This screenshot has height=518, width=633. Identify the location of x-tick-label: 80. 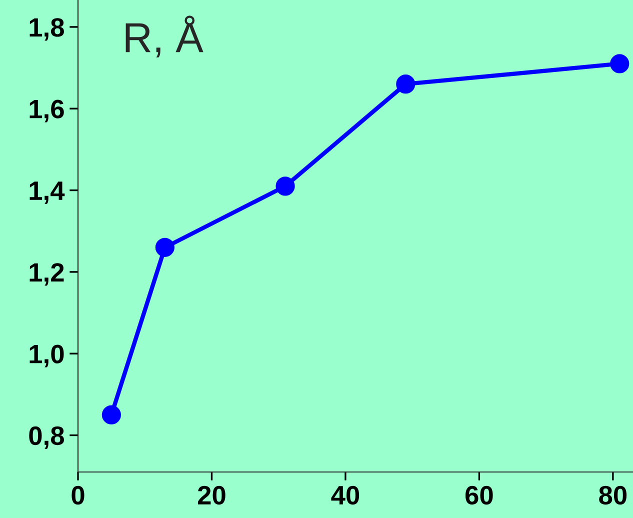
(613, 495).